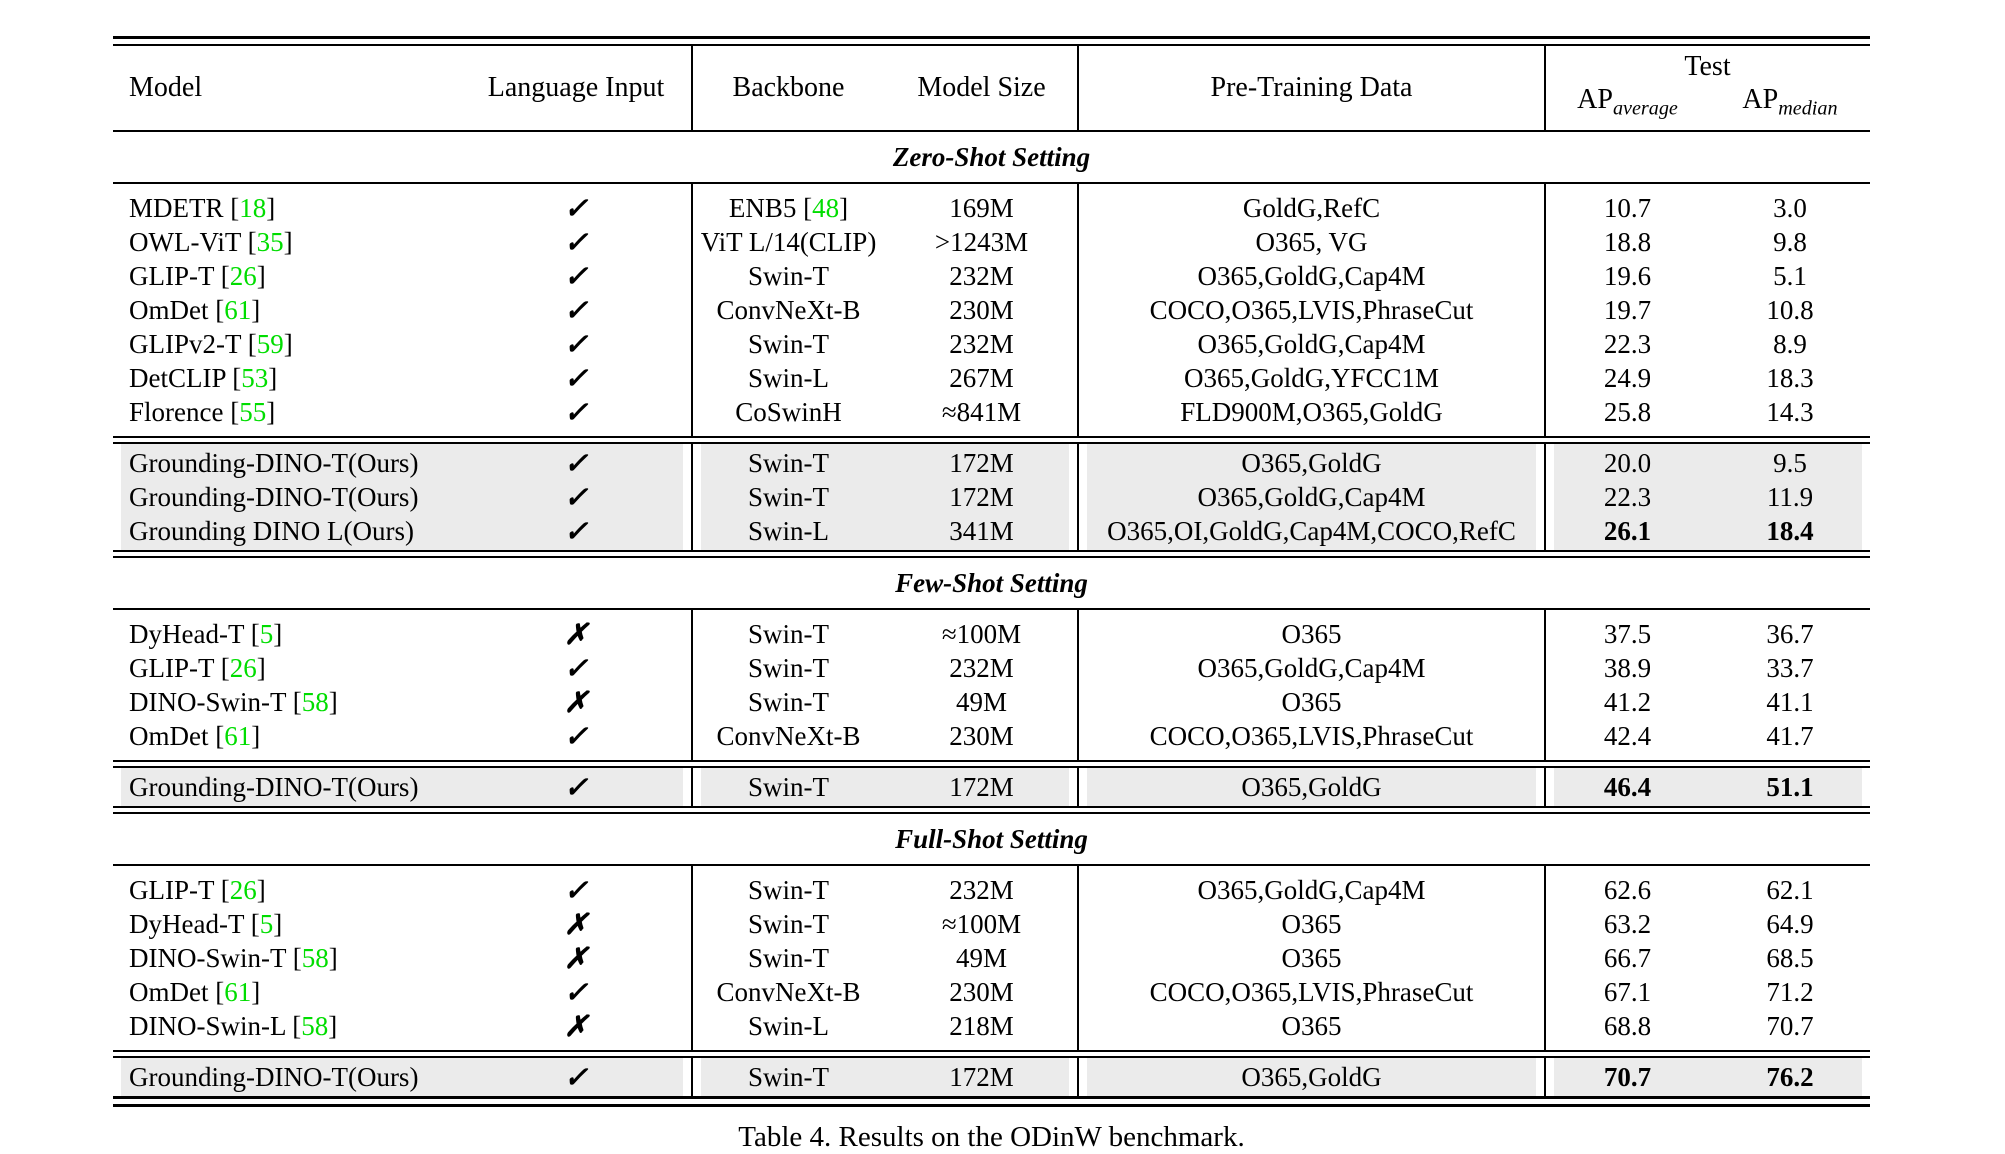 The width and height of the screenshot is (2005, 1154). Describe the element at coordinates (788, 378) in the screenshot. I see `backbone-name: Swin-L` at that location.